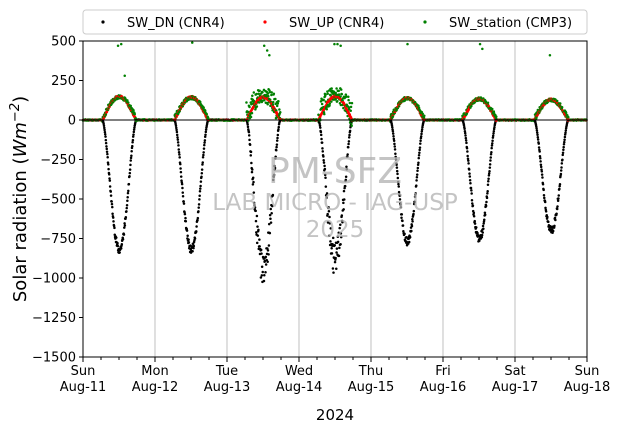 Image resolution: width=621 pixels, height=433 pixels. Describe the element at coordinates (227, 387) in the screenshot. I see `x-tick-date: Aug-13` at that location.